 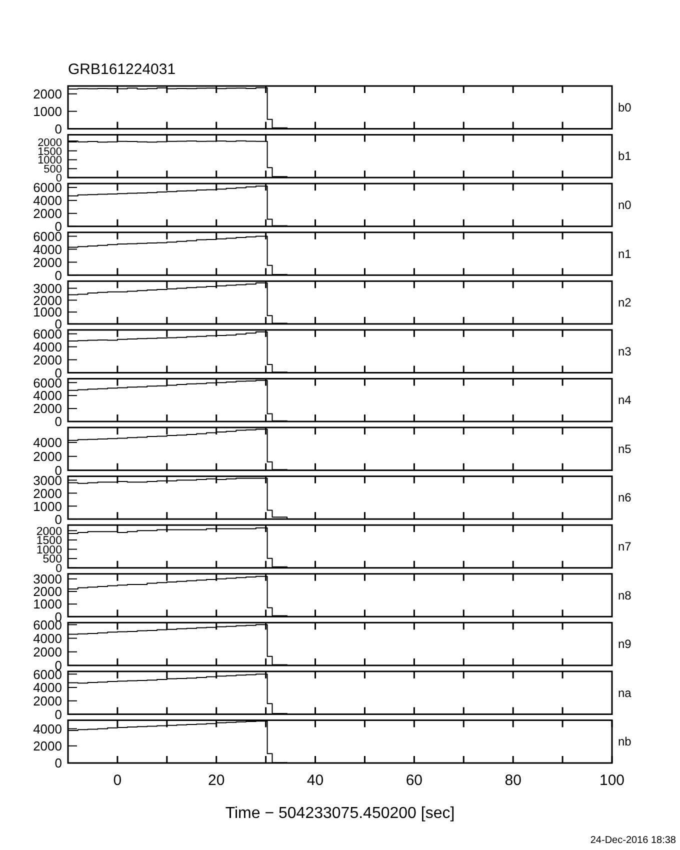 I want to click on x-tick-label: 100, so click(x=612, y=780).